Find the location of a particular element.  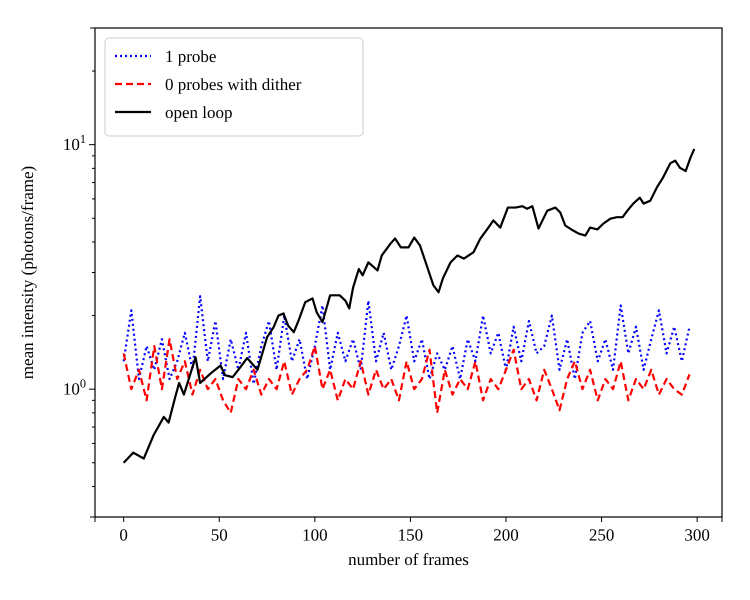

legend-label: 0 probes with dither is located at coordinates (233, 84).